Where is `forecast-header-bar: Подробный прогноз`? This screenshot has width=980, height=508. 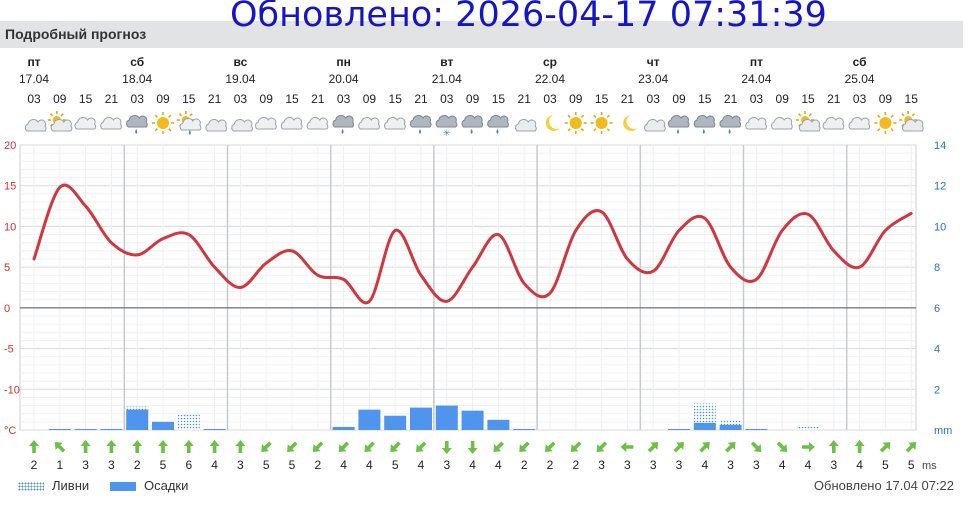
forecast-header-bar: Подробный прогноз is located at coordinates (481, 34).